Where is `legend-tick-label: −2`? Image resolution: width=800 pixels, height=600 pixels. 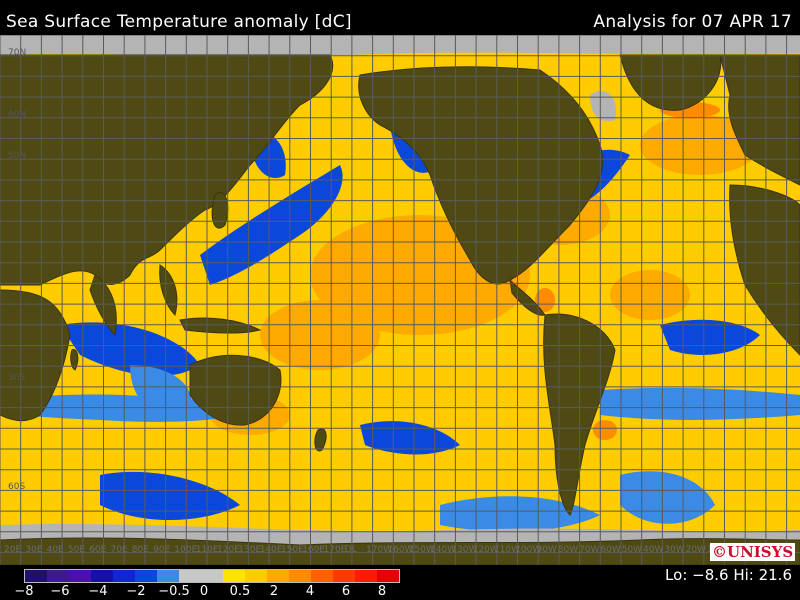 legend-tick-label: −2 is located at coordinates (136, 591).